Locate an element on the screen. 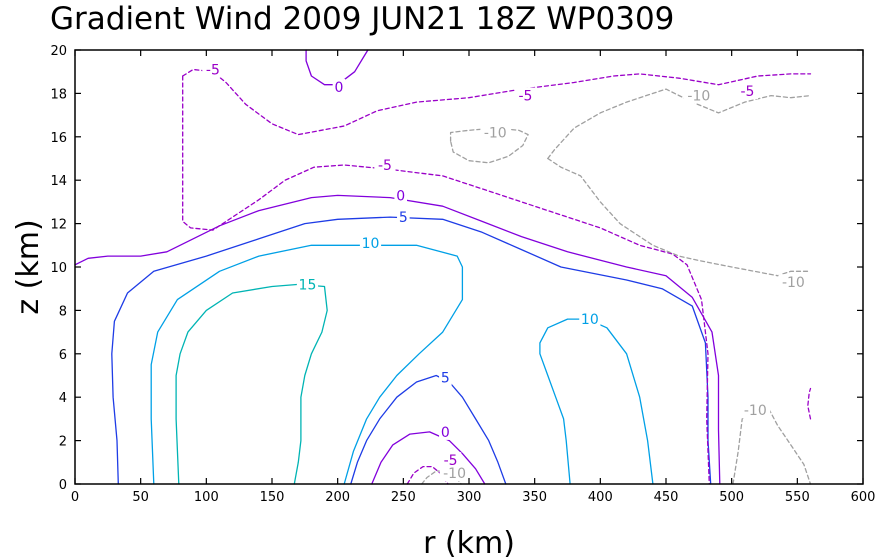  y-axis-label: z (km) is located at coordinates (28, 266).